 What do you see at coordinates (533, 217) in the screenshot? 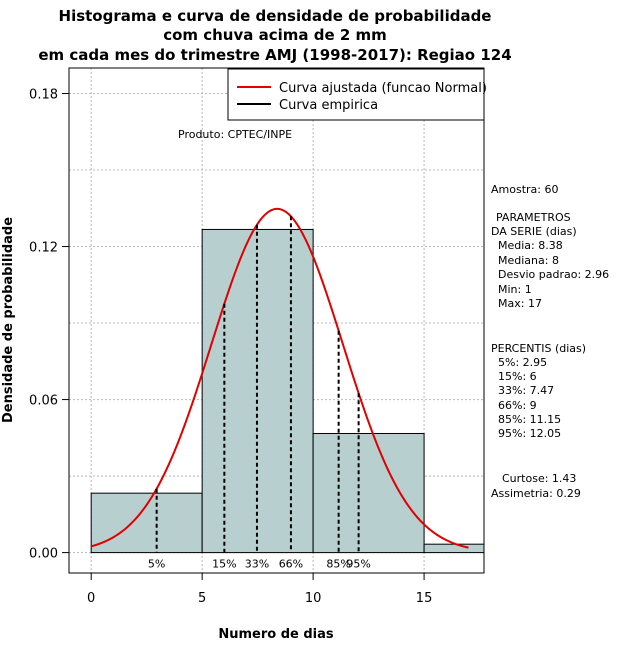
I see `stat-parametros-title: PARAMETROS` at bounding box center [533, 217].